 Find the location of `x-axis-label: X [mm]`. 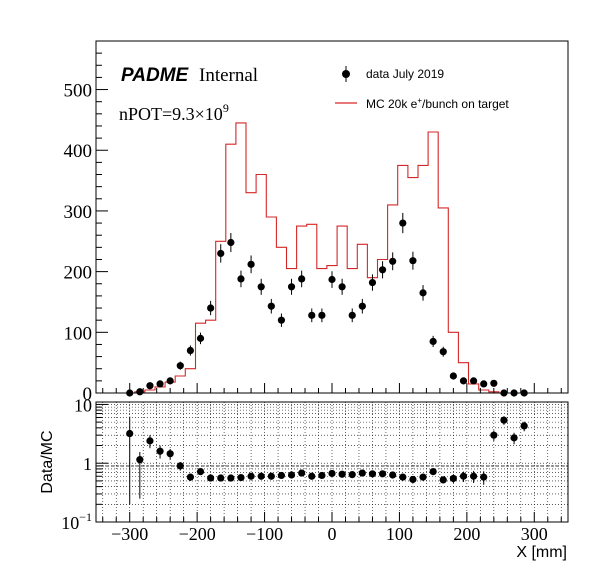

x-axis-label: X [mm] is located at coordinates (541, 552).